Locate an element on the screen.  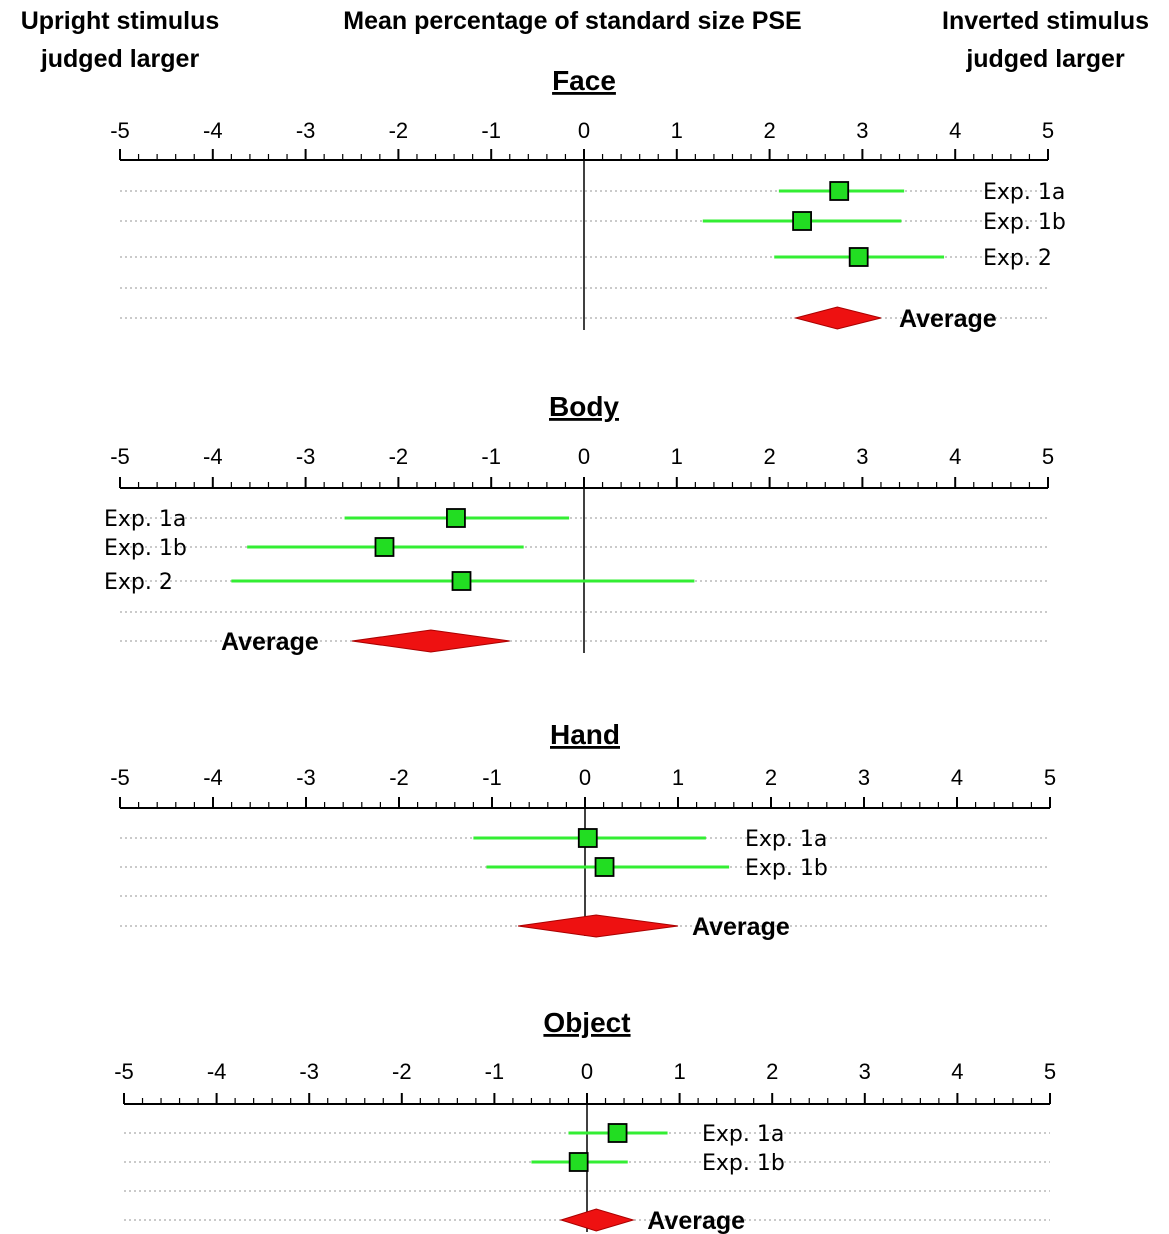
tick-label-body: -4 is located at coordinates (213, 456).